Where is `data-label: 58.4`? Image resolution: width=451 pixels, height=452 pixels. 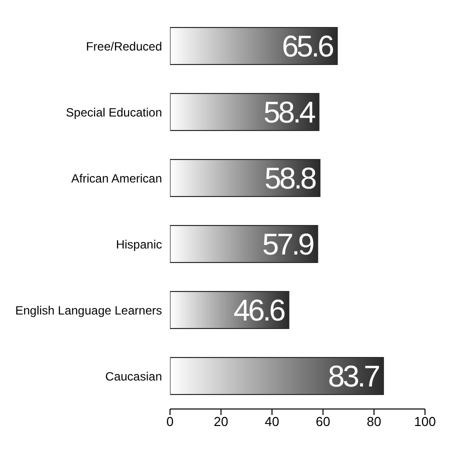 data-label: 58.4 is located at coordinates (290, 113).